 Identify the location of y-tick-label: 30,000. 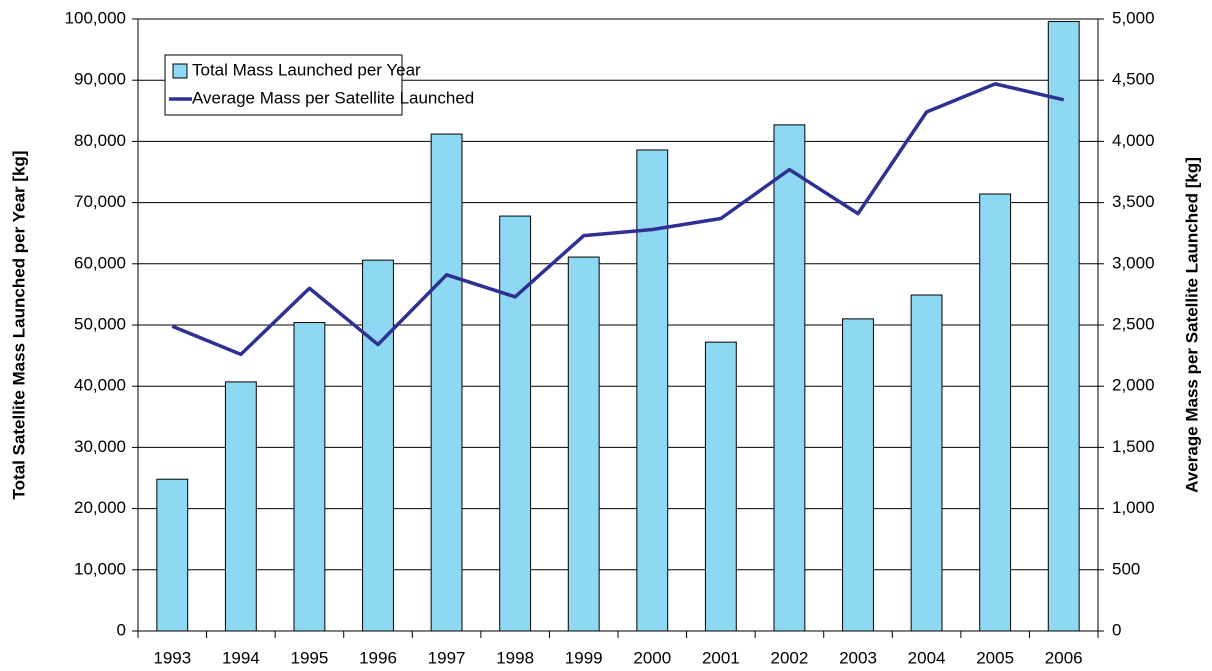
(100, 446).